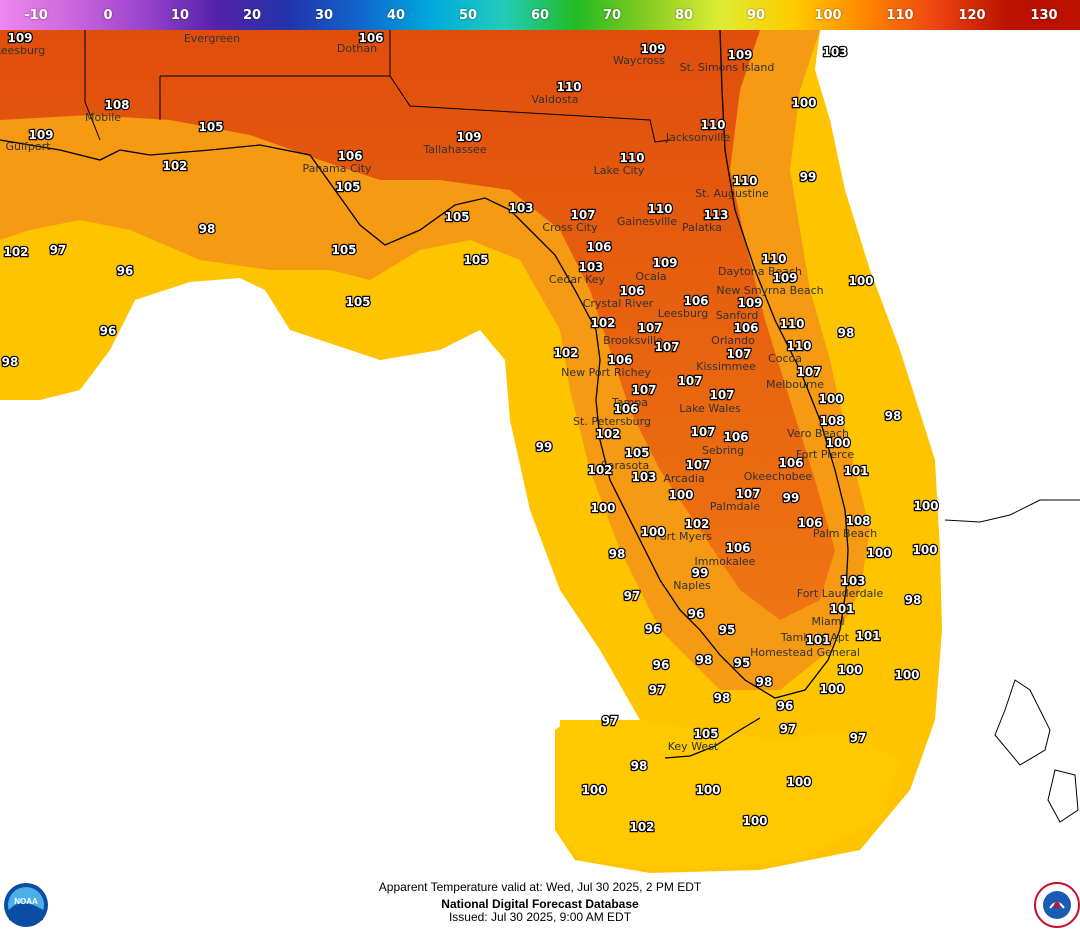 Image resolution: width=1080 pixels, height=932 pixels. What do you see at coordinates (728, 795) in the screenshot?
I see `shaded-region-keys` at bounding box center [728, 795].